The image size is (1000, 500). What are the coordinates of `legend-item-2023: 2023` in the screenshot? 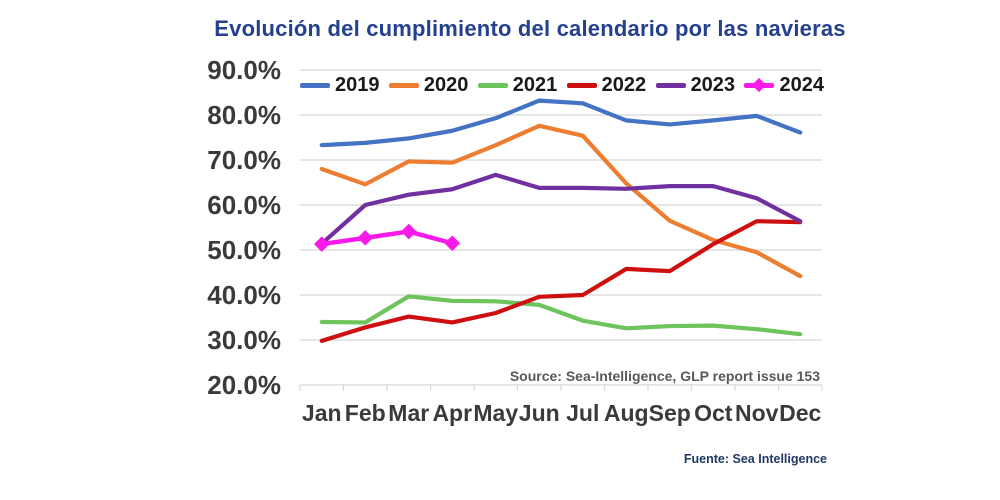 It's located at (695, 85).